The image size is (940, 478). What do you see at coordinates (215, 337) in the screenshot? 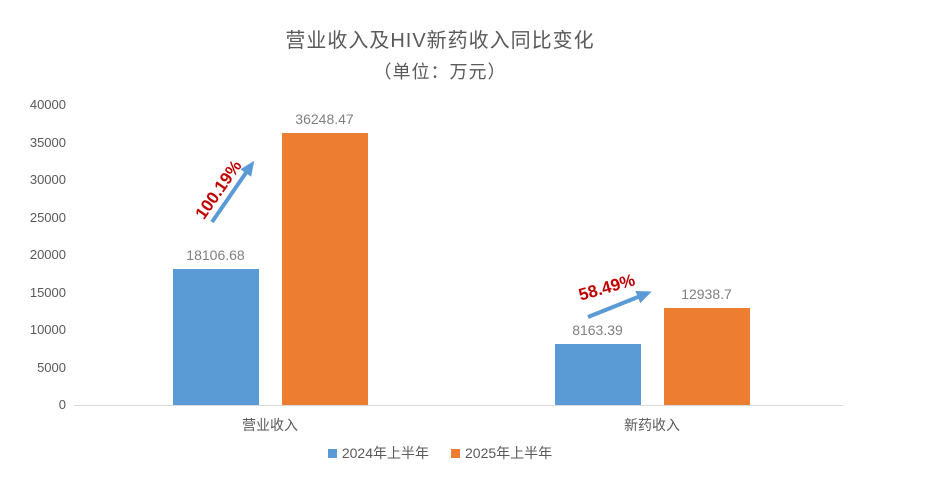
I see `bar-series1-cat1` at bounding box center [215, 337].